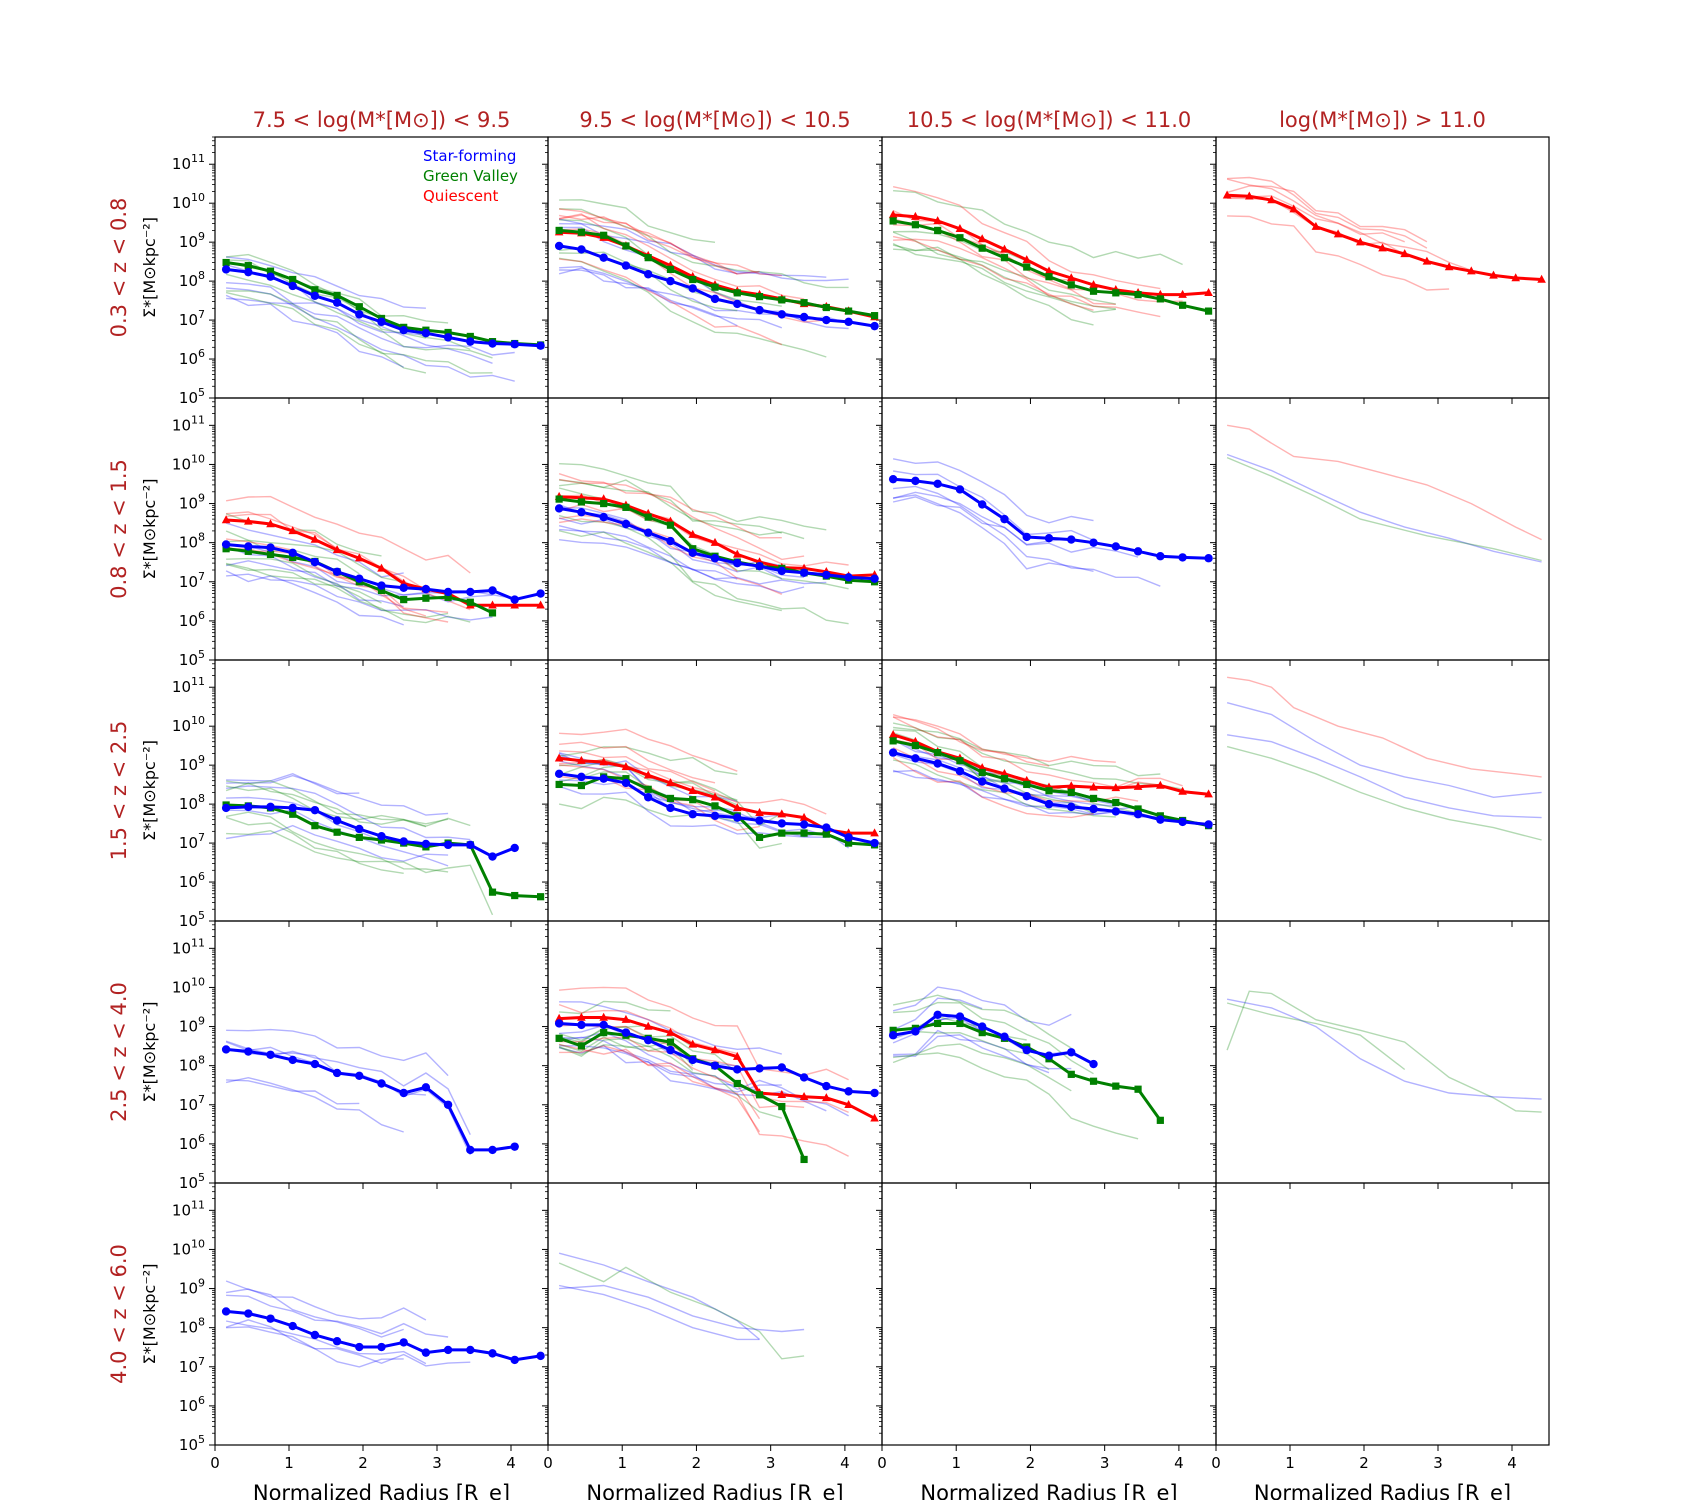 This screenshot has height=1500, width=1700. Describe the element at coordinates (882, 1463) in the screenshot. I see `x-tick-label: 0` at that location.